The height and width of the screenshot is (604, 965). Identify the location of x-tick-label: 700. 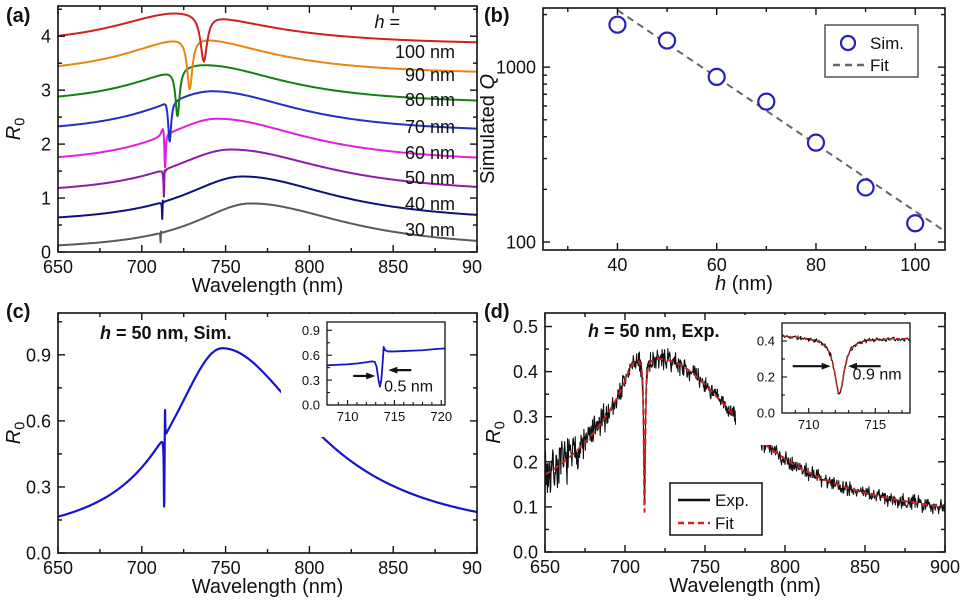
(625, 567).